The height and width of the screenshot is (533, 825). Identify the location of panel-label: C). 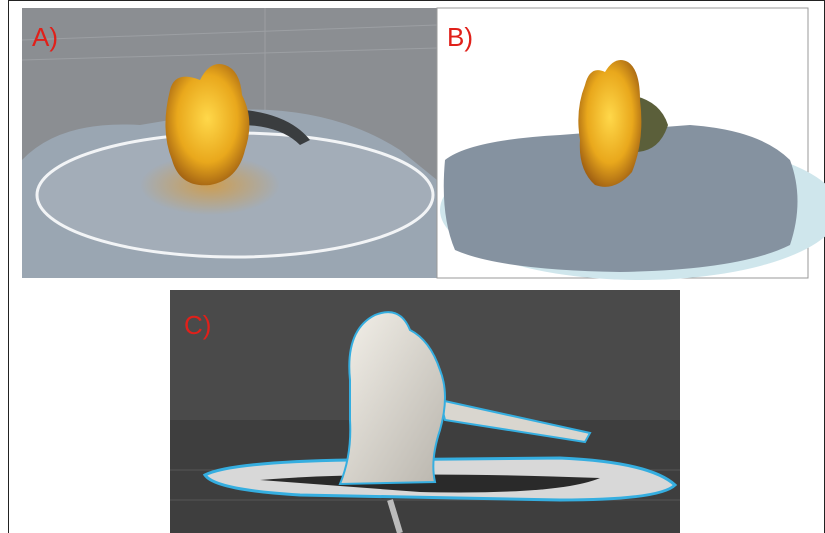
(197, 325).